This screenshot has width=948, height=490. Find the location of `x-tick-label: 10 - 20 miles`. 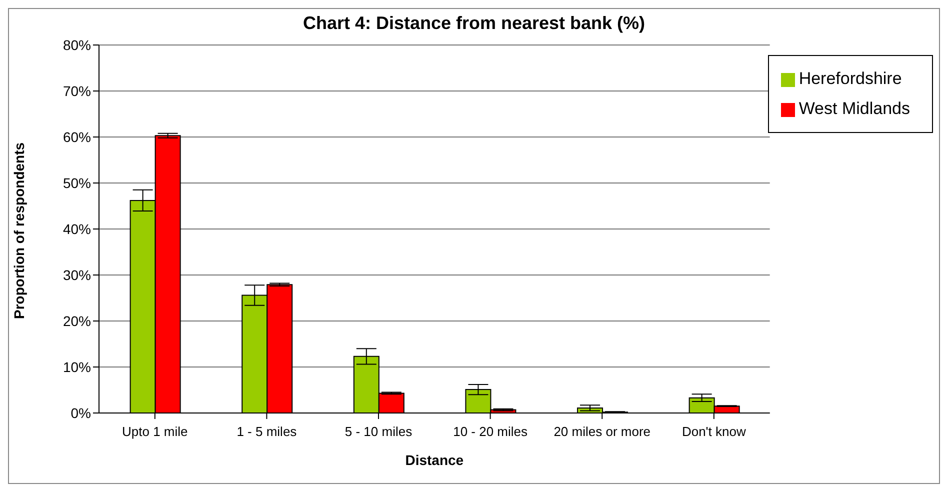

x-tick-label: 10 - 20 miles is located at coordinates (490, 432).